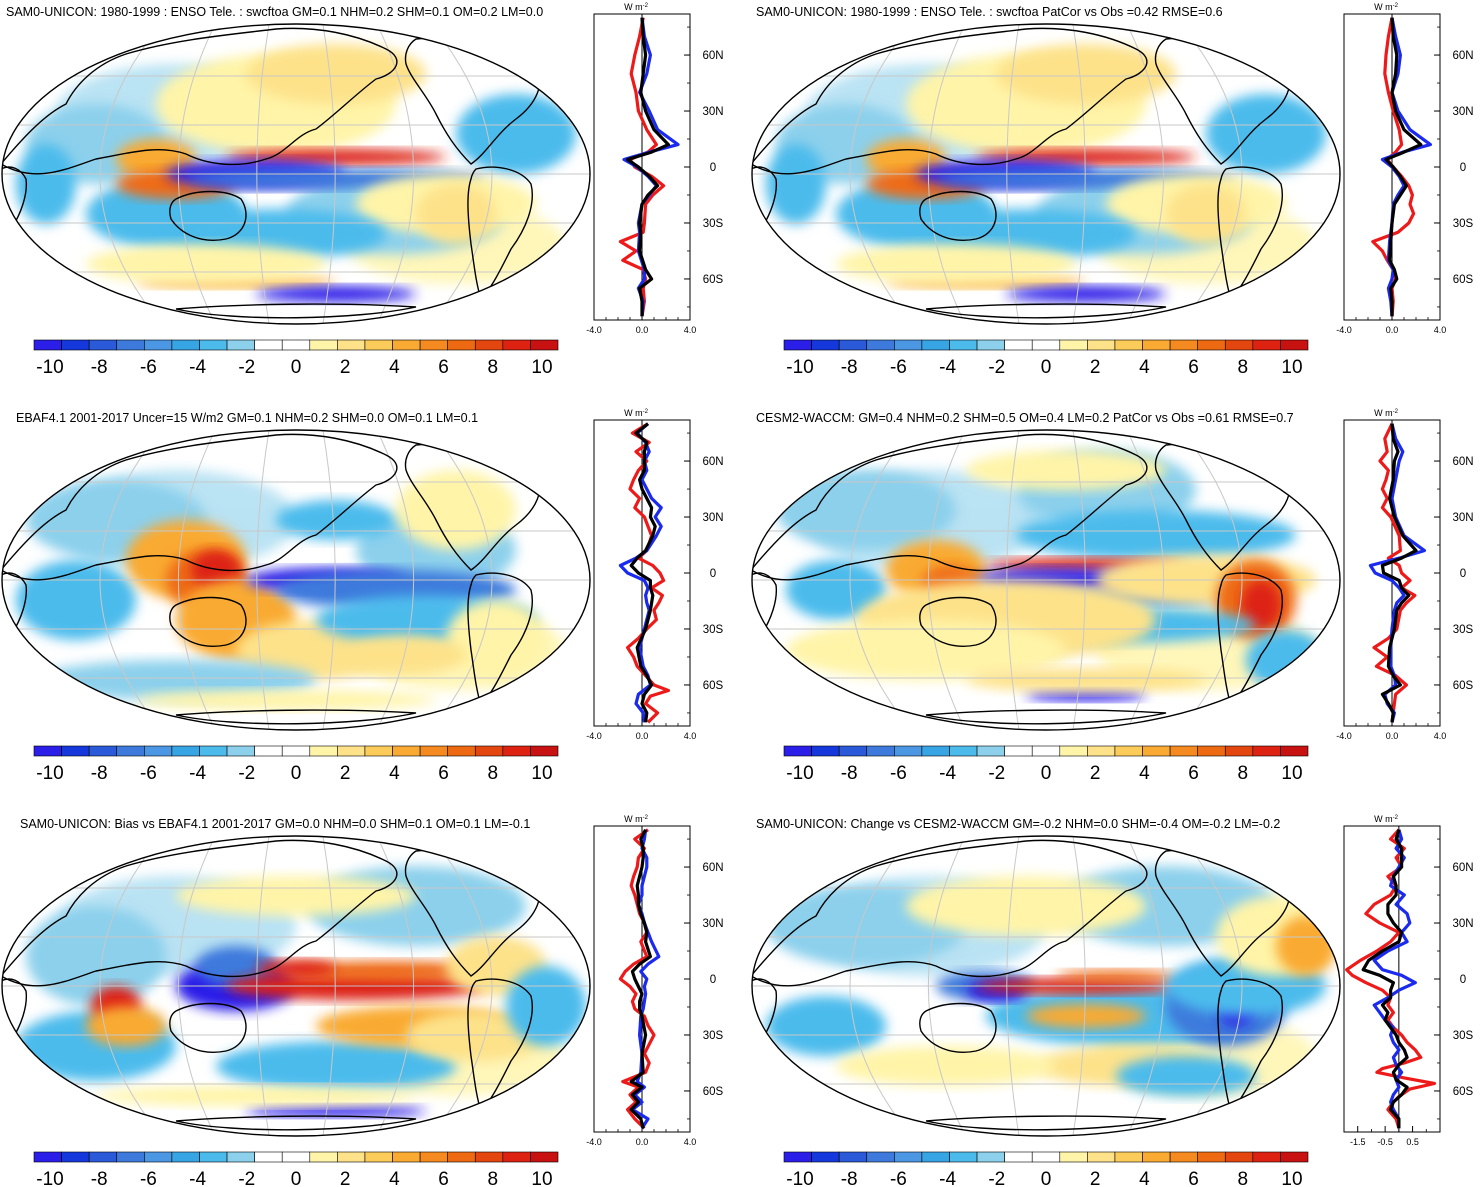 The width and height of the screenshot is (1483, 1187). I want to click on x-tick-label: -4.0, so click(594, 736).